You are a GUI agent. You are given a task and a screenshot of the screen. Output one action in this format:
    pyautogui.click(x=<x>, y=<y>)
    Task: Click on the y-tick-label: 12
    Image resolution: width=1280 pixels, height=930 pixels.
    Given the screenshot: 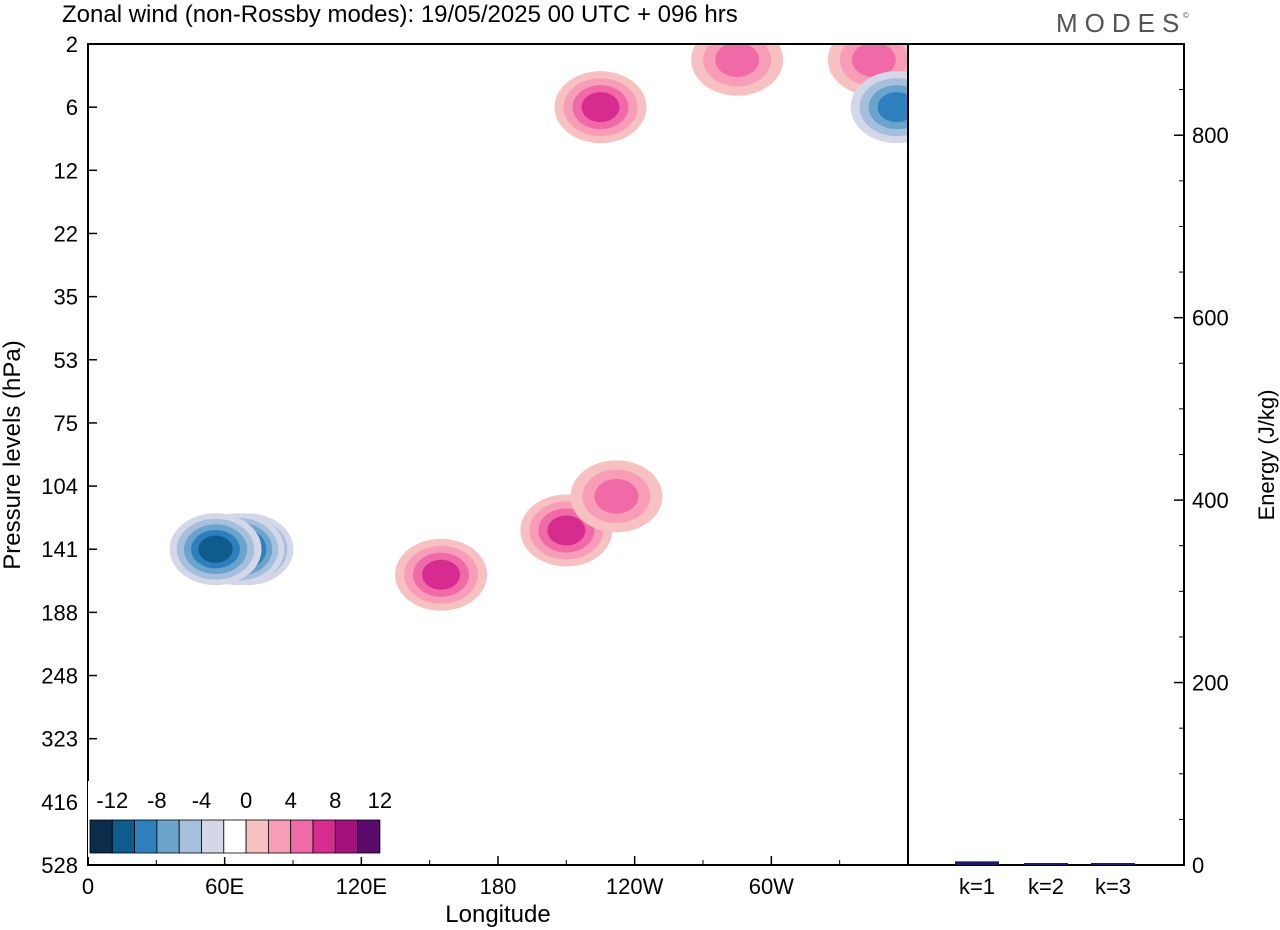 What is the action you would take?
    pyautogui.click(x=66, y=170)
    